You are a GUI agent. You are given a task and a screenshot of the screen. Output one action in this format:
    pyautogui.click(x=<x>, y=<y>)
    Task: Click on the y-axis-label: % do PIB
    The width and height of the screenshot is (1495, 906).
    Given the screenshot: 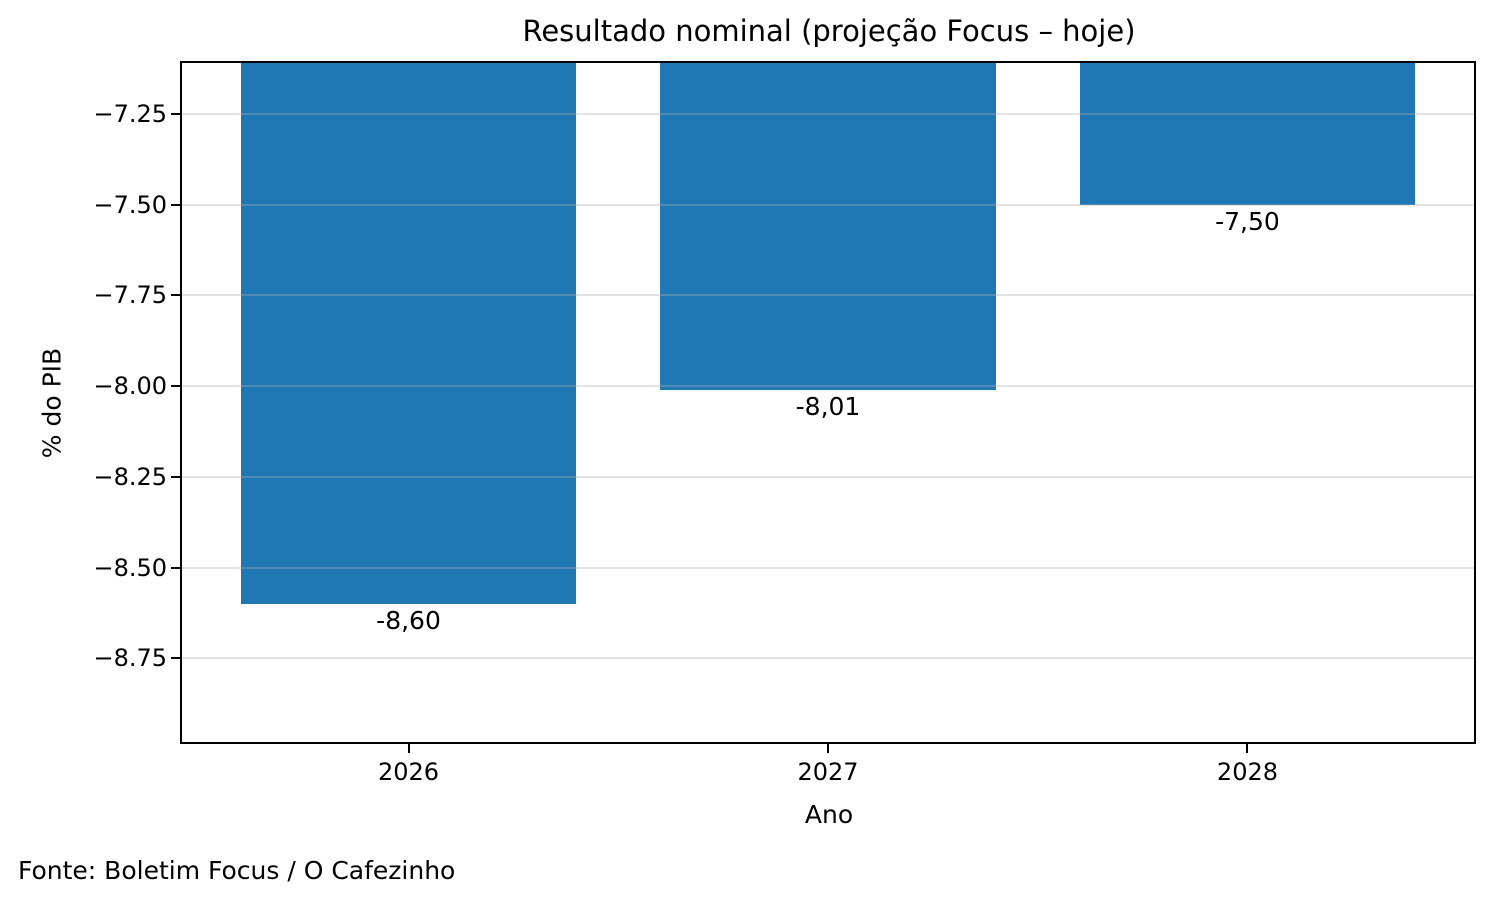 What is the action you would take?
    pyautogui.click(x=52, y=403)
    